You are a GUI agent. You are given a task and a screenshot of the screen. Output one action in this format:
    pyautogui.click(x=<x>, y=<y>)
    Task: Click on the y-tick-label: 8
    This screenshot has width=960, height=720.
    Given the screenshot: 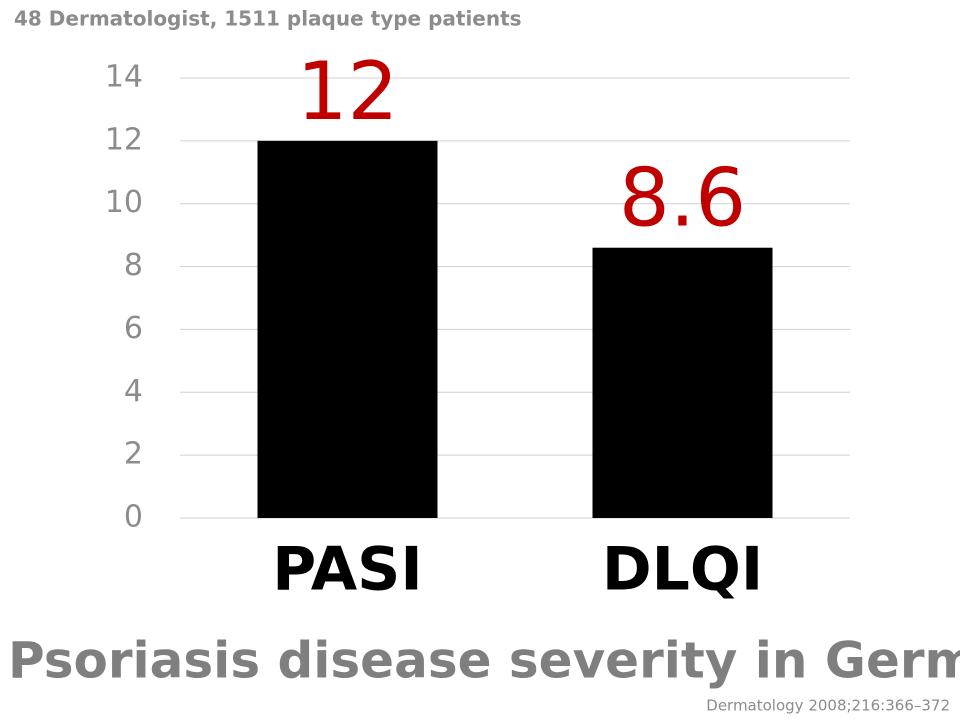 What is the action you would take?
    pyautogui.click(x=133, y=265)
    